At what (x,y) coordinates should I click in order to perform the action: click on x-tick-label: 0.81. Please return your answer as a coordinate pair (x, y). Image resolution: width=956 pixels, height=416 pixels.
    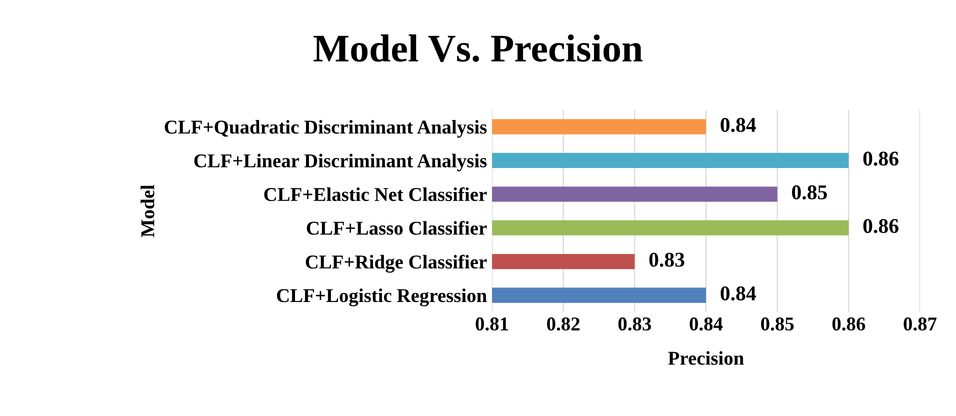
    Looking at the image, I should click on (492, 324).